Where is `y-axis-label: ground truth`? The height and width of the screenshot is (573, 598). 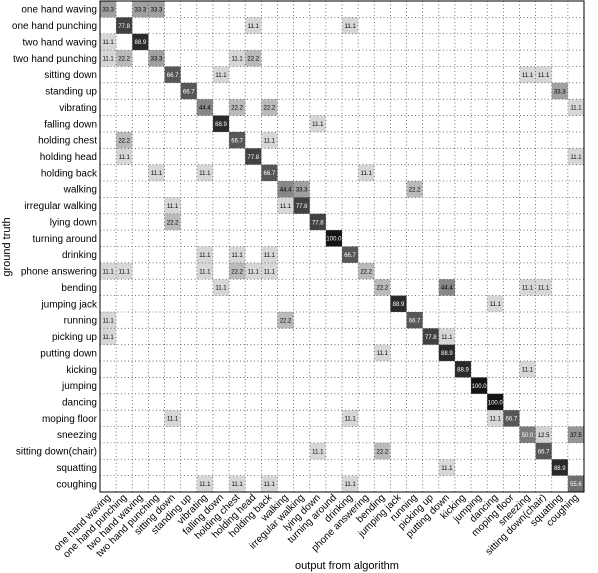 y-axis-label: ground truth is located at coordinates (7, 246).